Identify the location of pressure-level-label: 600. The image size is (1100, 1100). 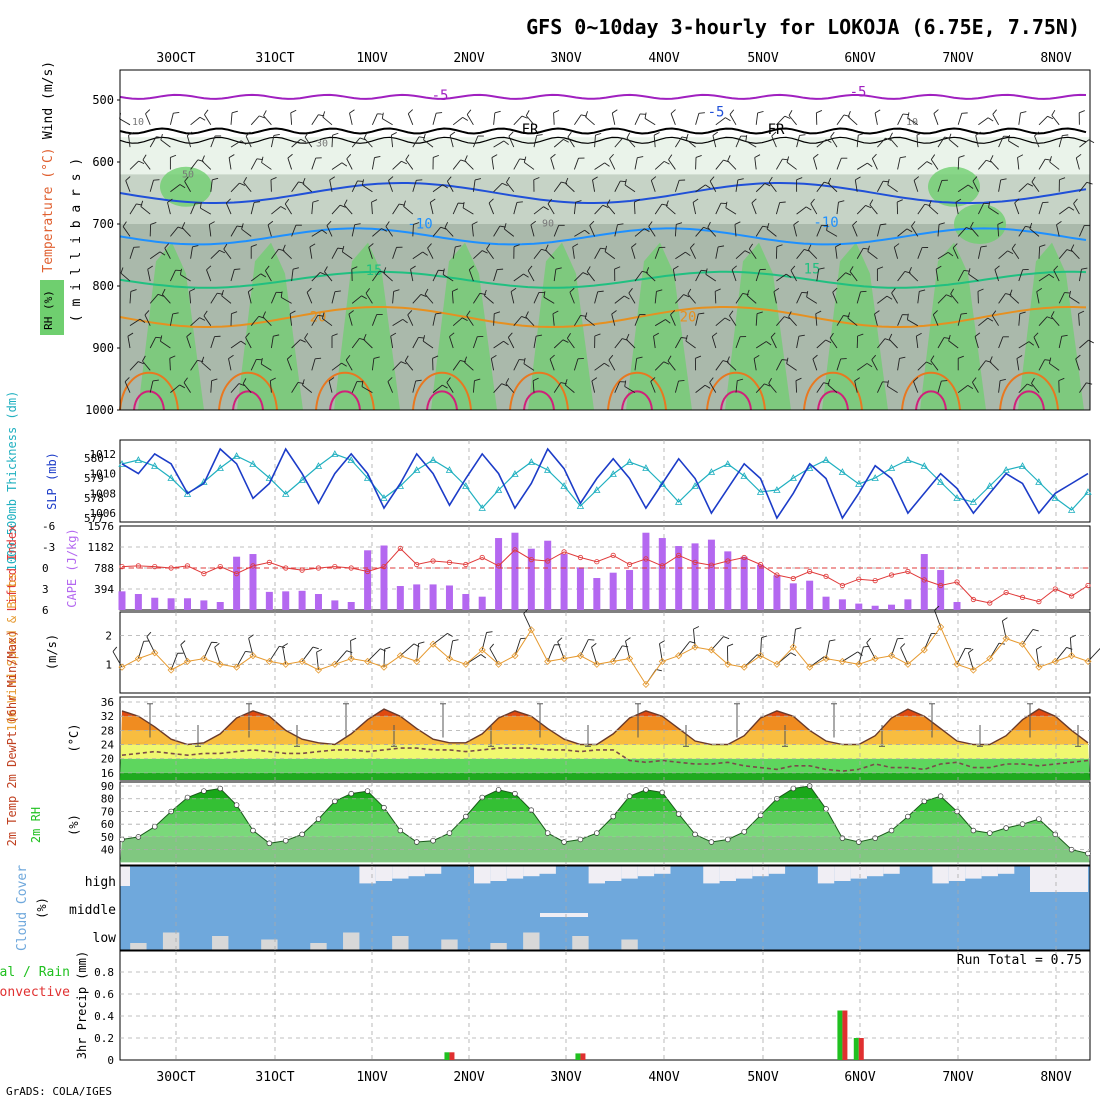
(103, 162).